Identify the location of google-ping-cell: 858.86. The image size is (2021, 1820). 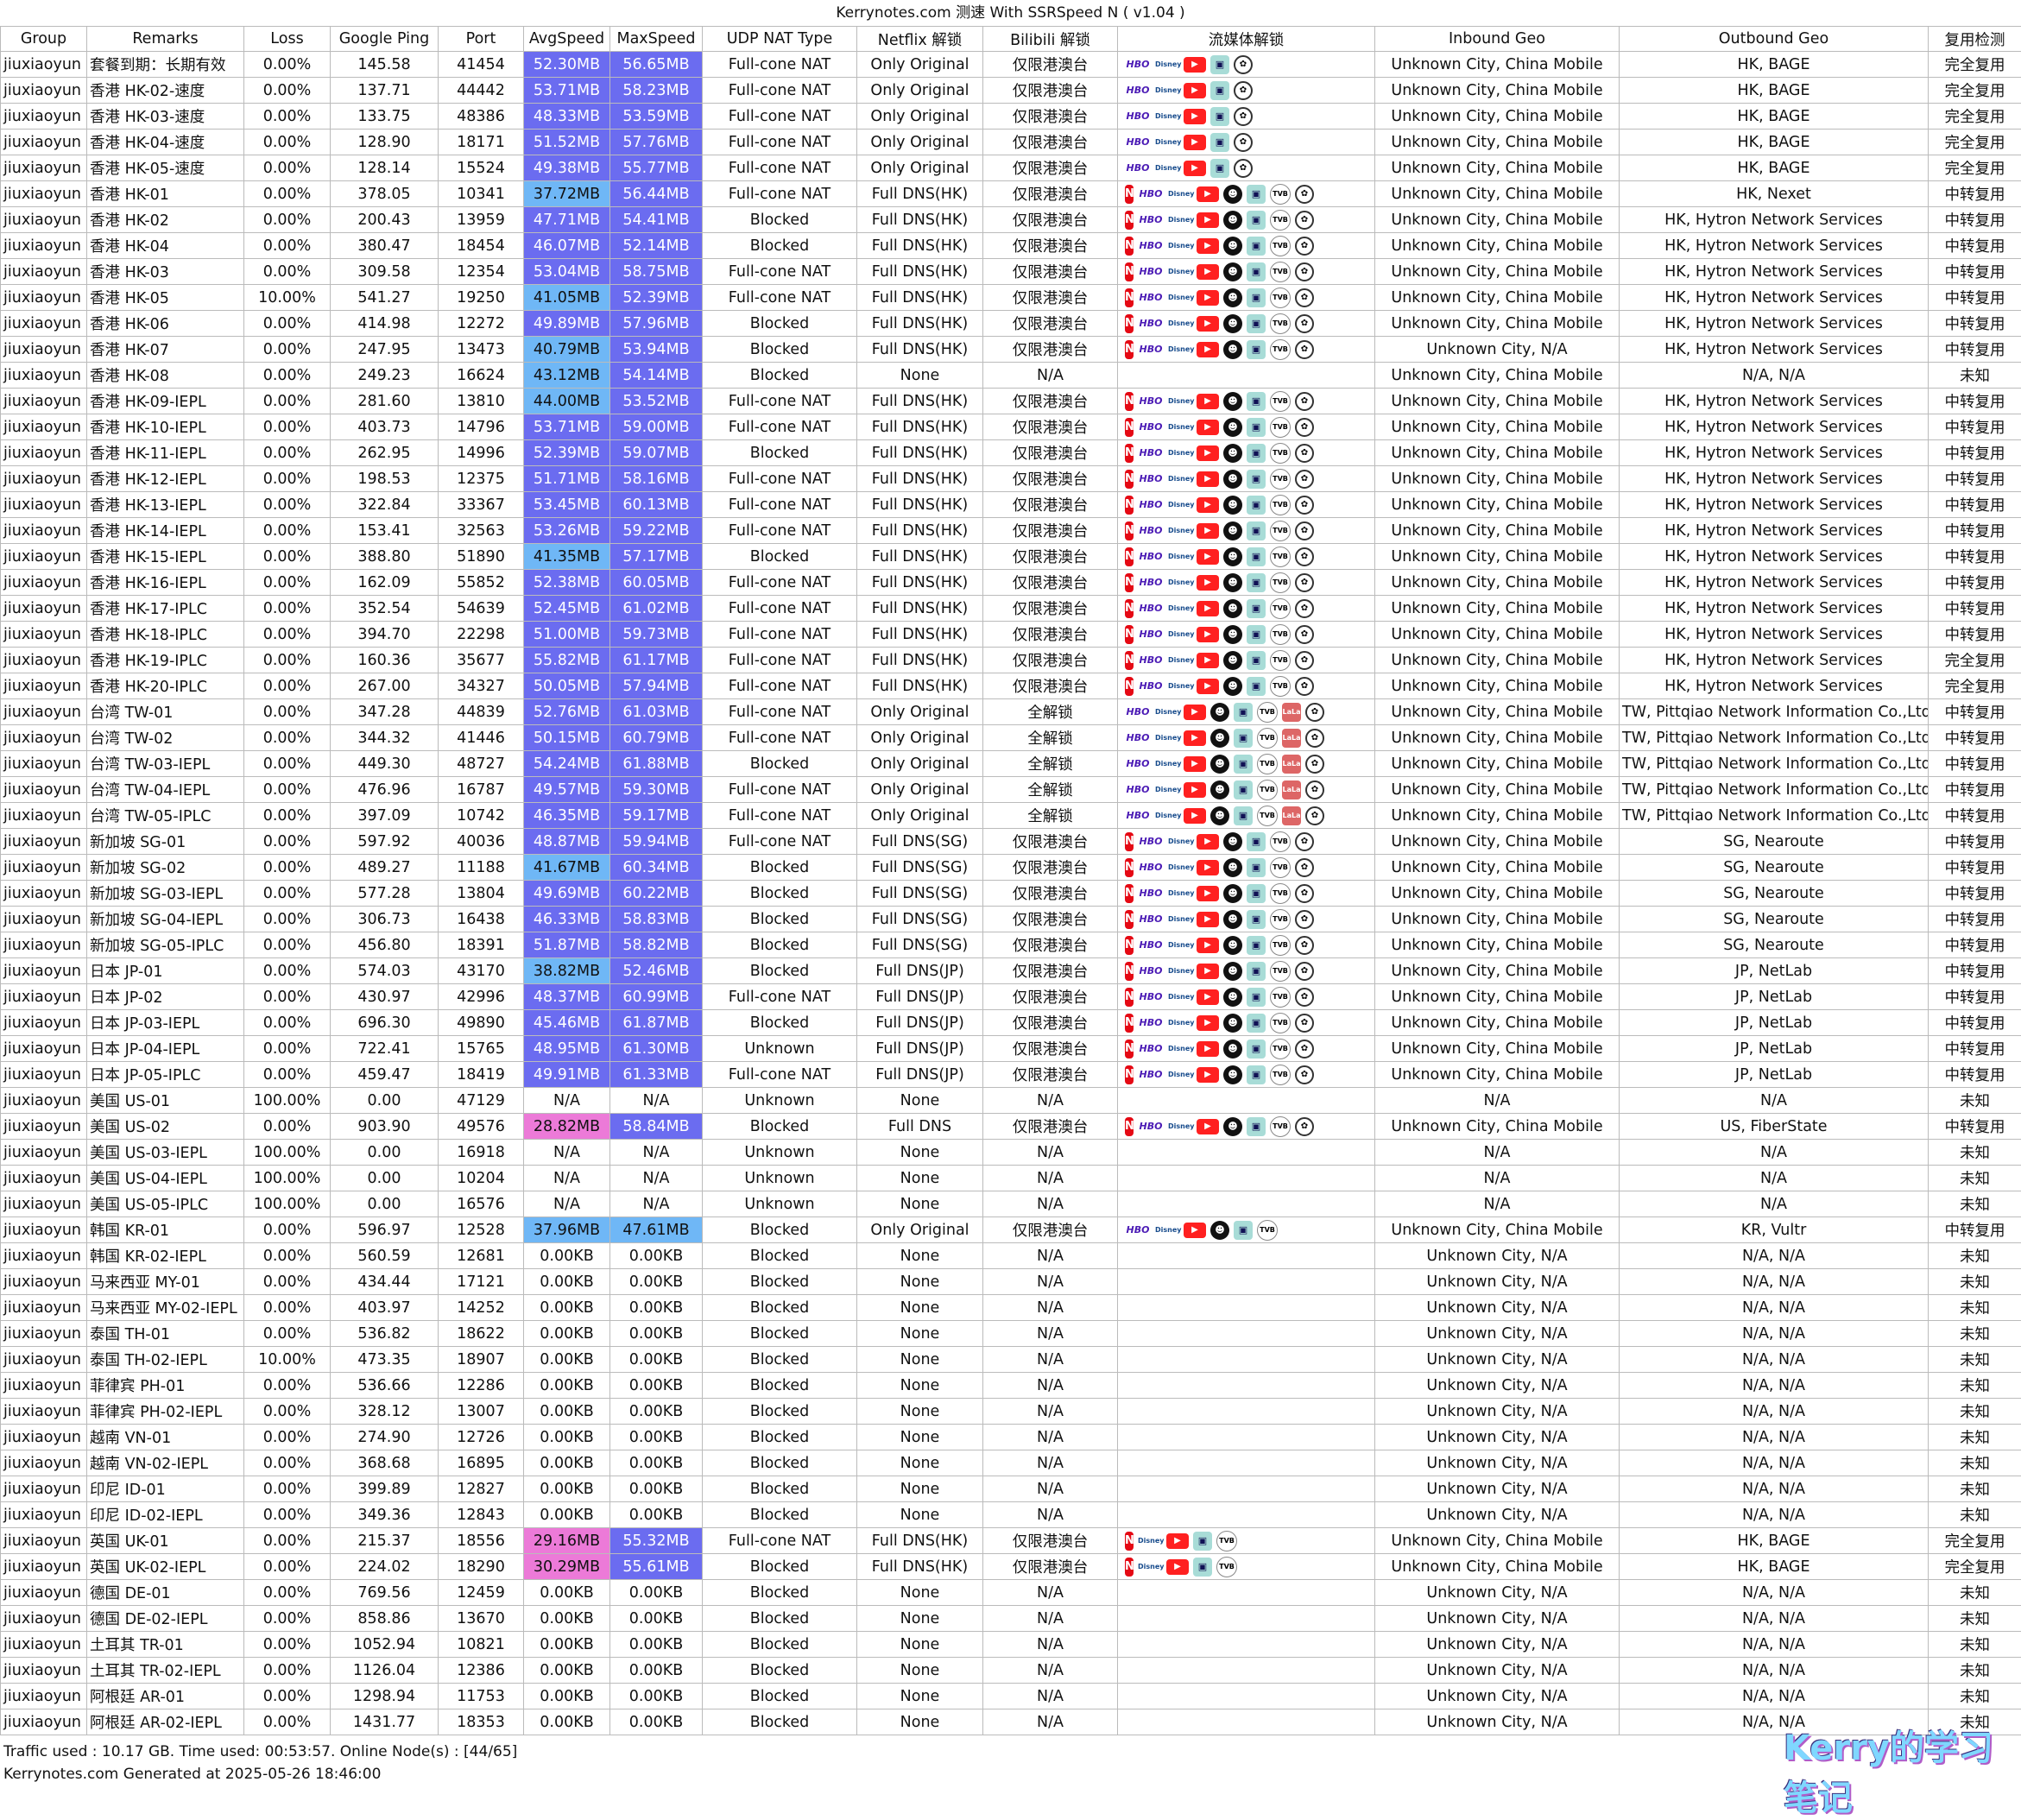
(385, 1619).